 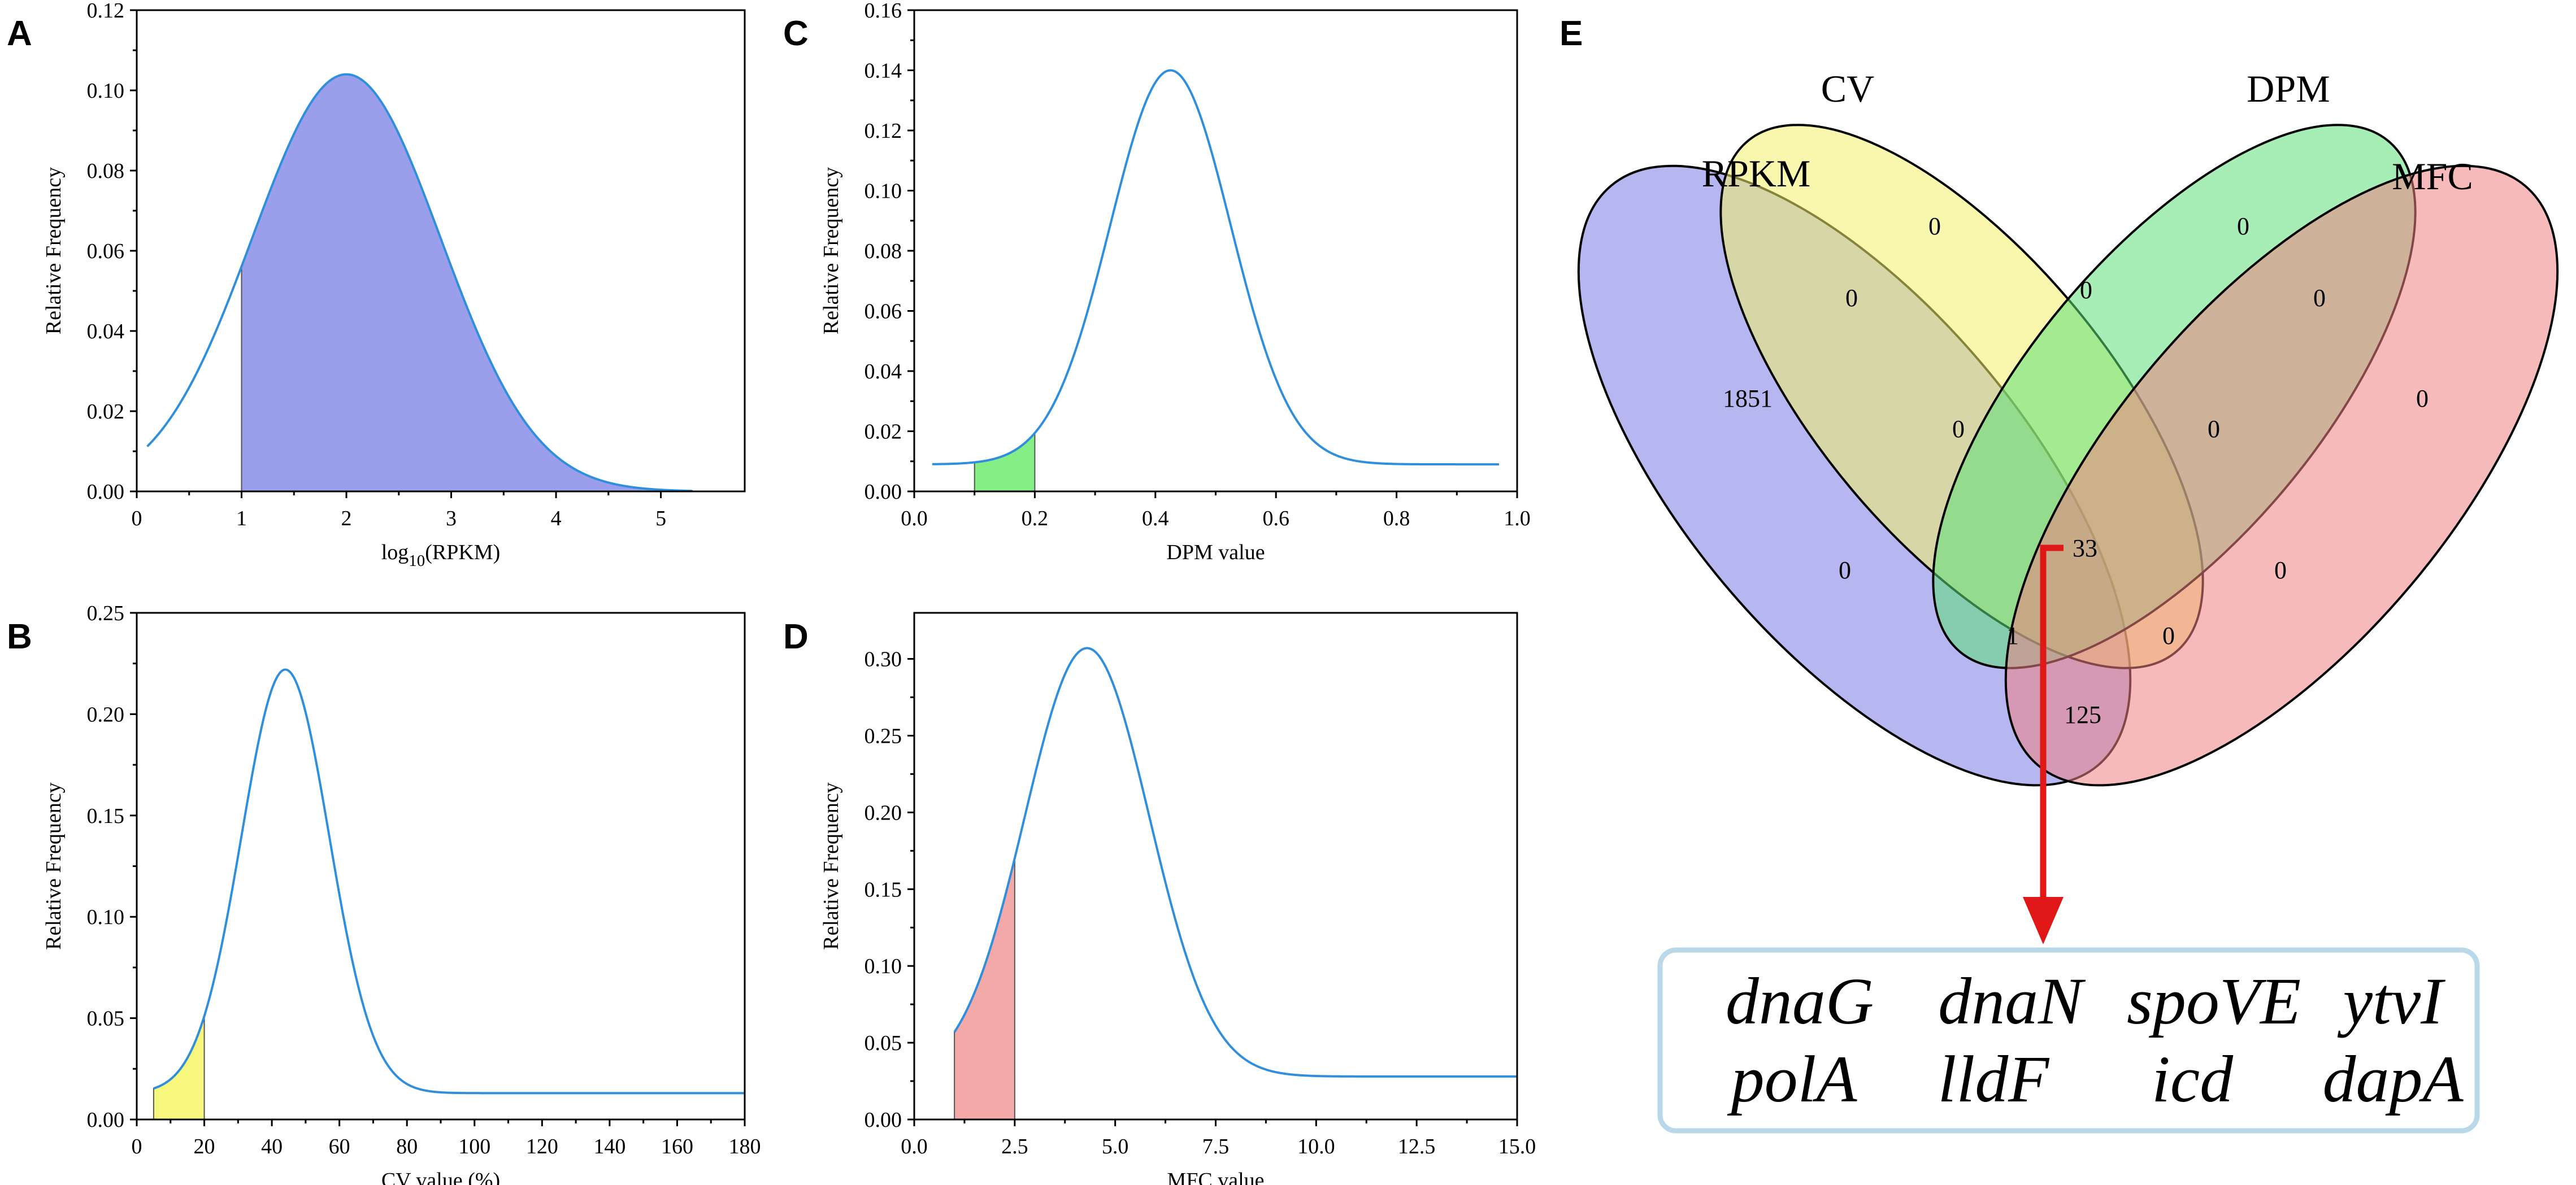 I want to click on venn-count-rpkm-cv: 0, so click(x=1851, y=298).